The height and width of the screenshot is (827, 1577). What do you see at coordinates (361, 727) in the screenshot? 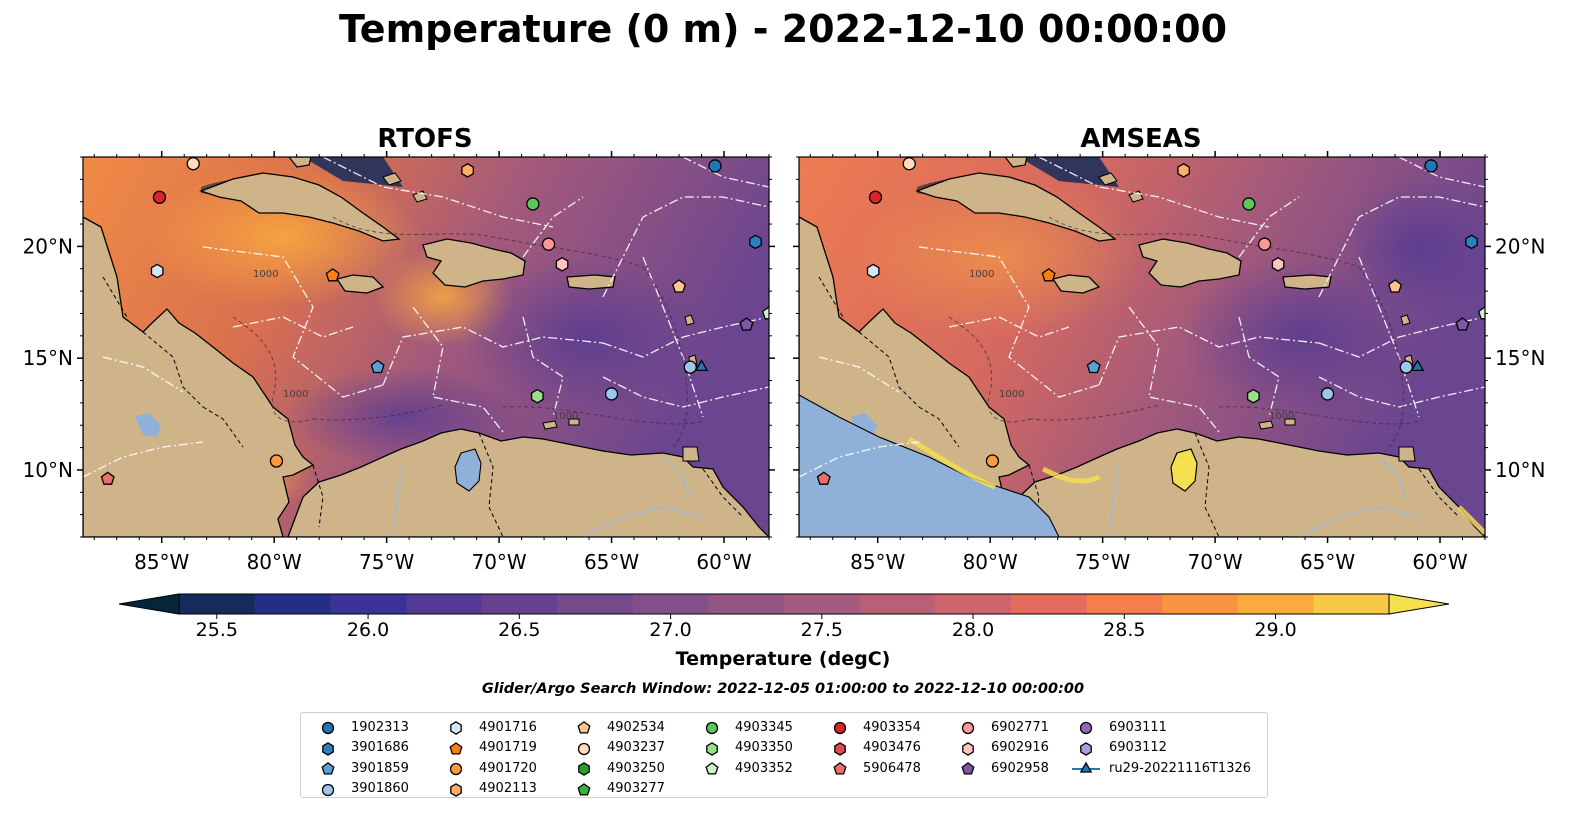
I see `legend-item: 1902313` at bounding box center [361, 727].